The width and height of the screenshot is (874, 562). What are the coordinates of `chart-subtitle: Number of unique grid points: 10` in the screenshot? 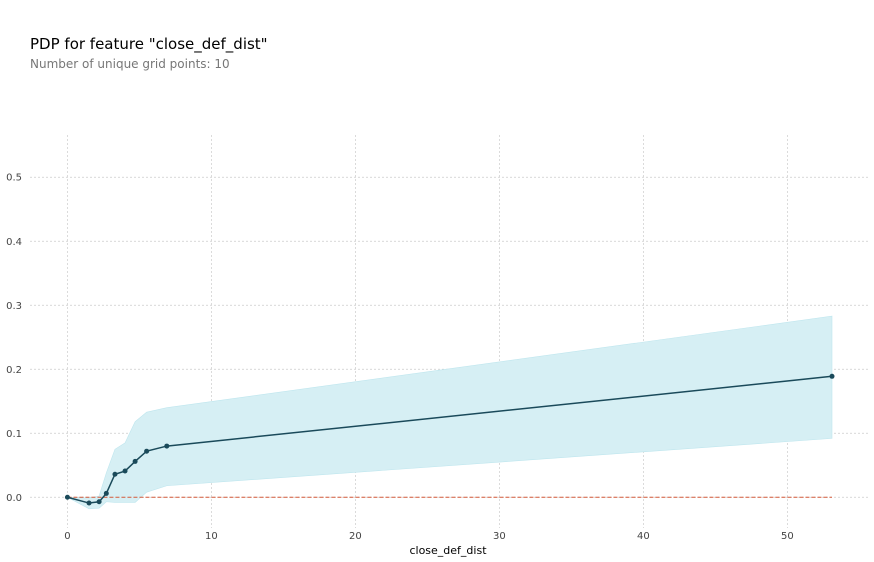 It's located at (130, 64).